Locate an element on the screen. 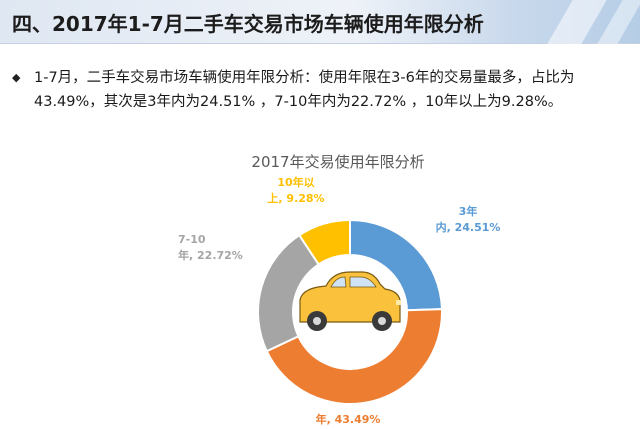 This screenshot has height=429, width=640. slice-label-1: 年, 43.49% is located at coordinates (348, 419).